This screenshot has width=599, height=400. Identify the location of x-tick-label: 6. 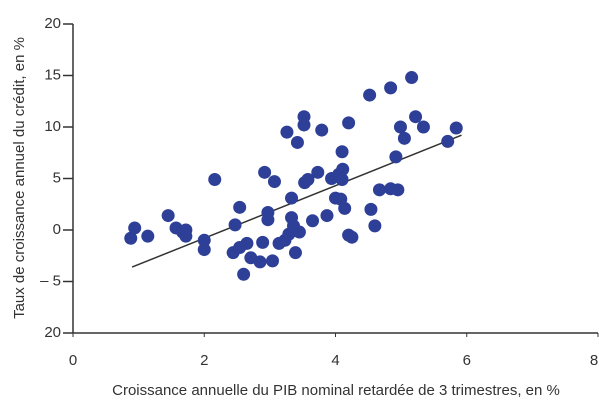
(467, 360).